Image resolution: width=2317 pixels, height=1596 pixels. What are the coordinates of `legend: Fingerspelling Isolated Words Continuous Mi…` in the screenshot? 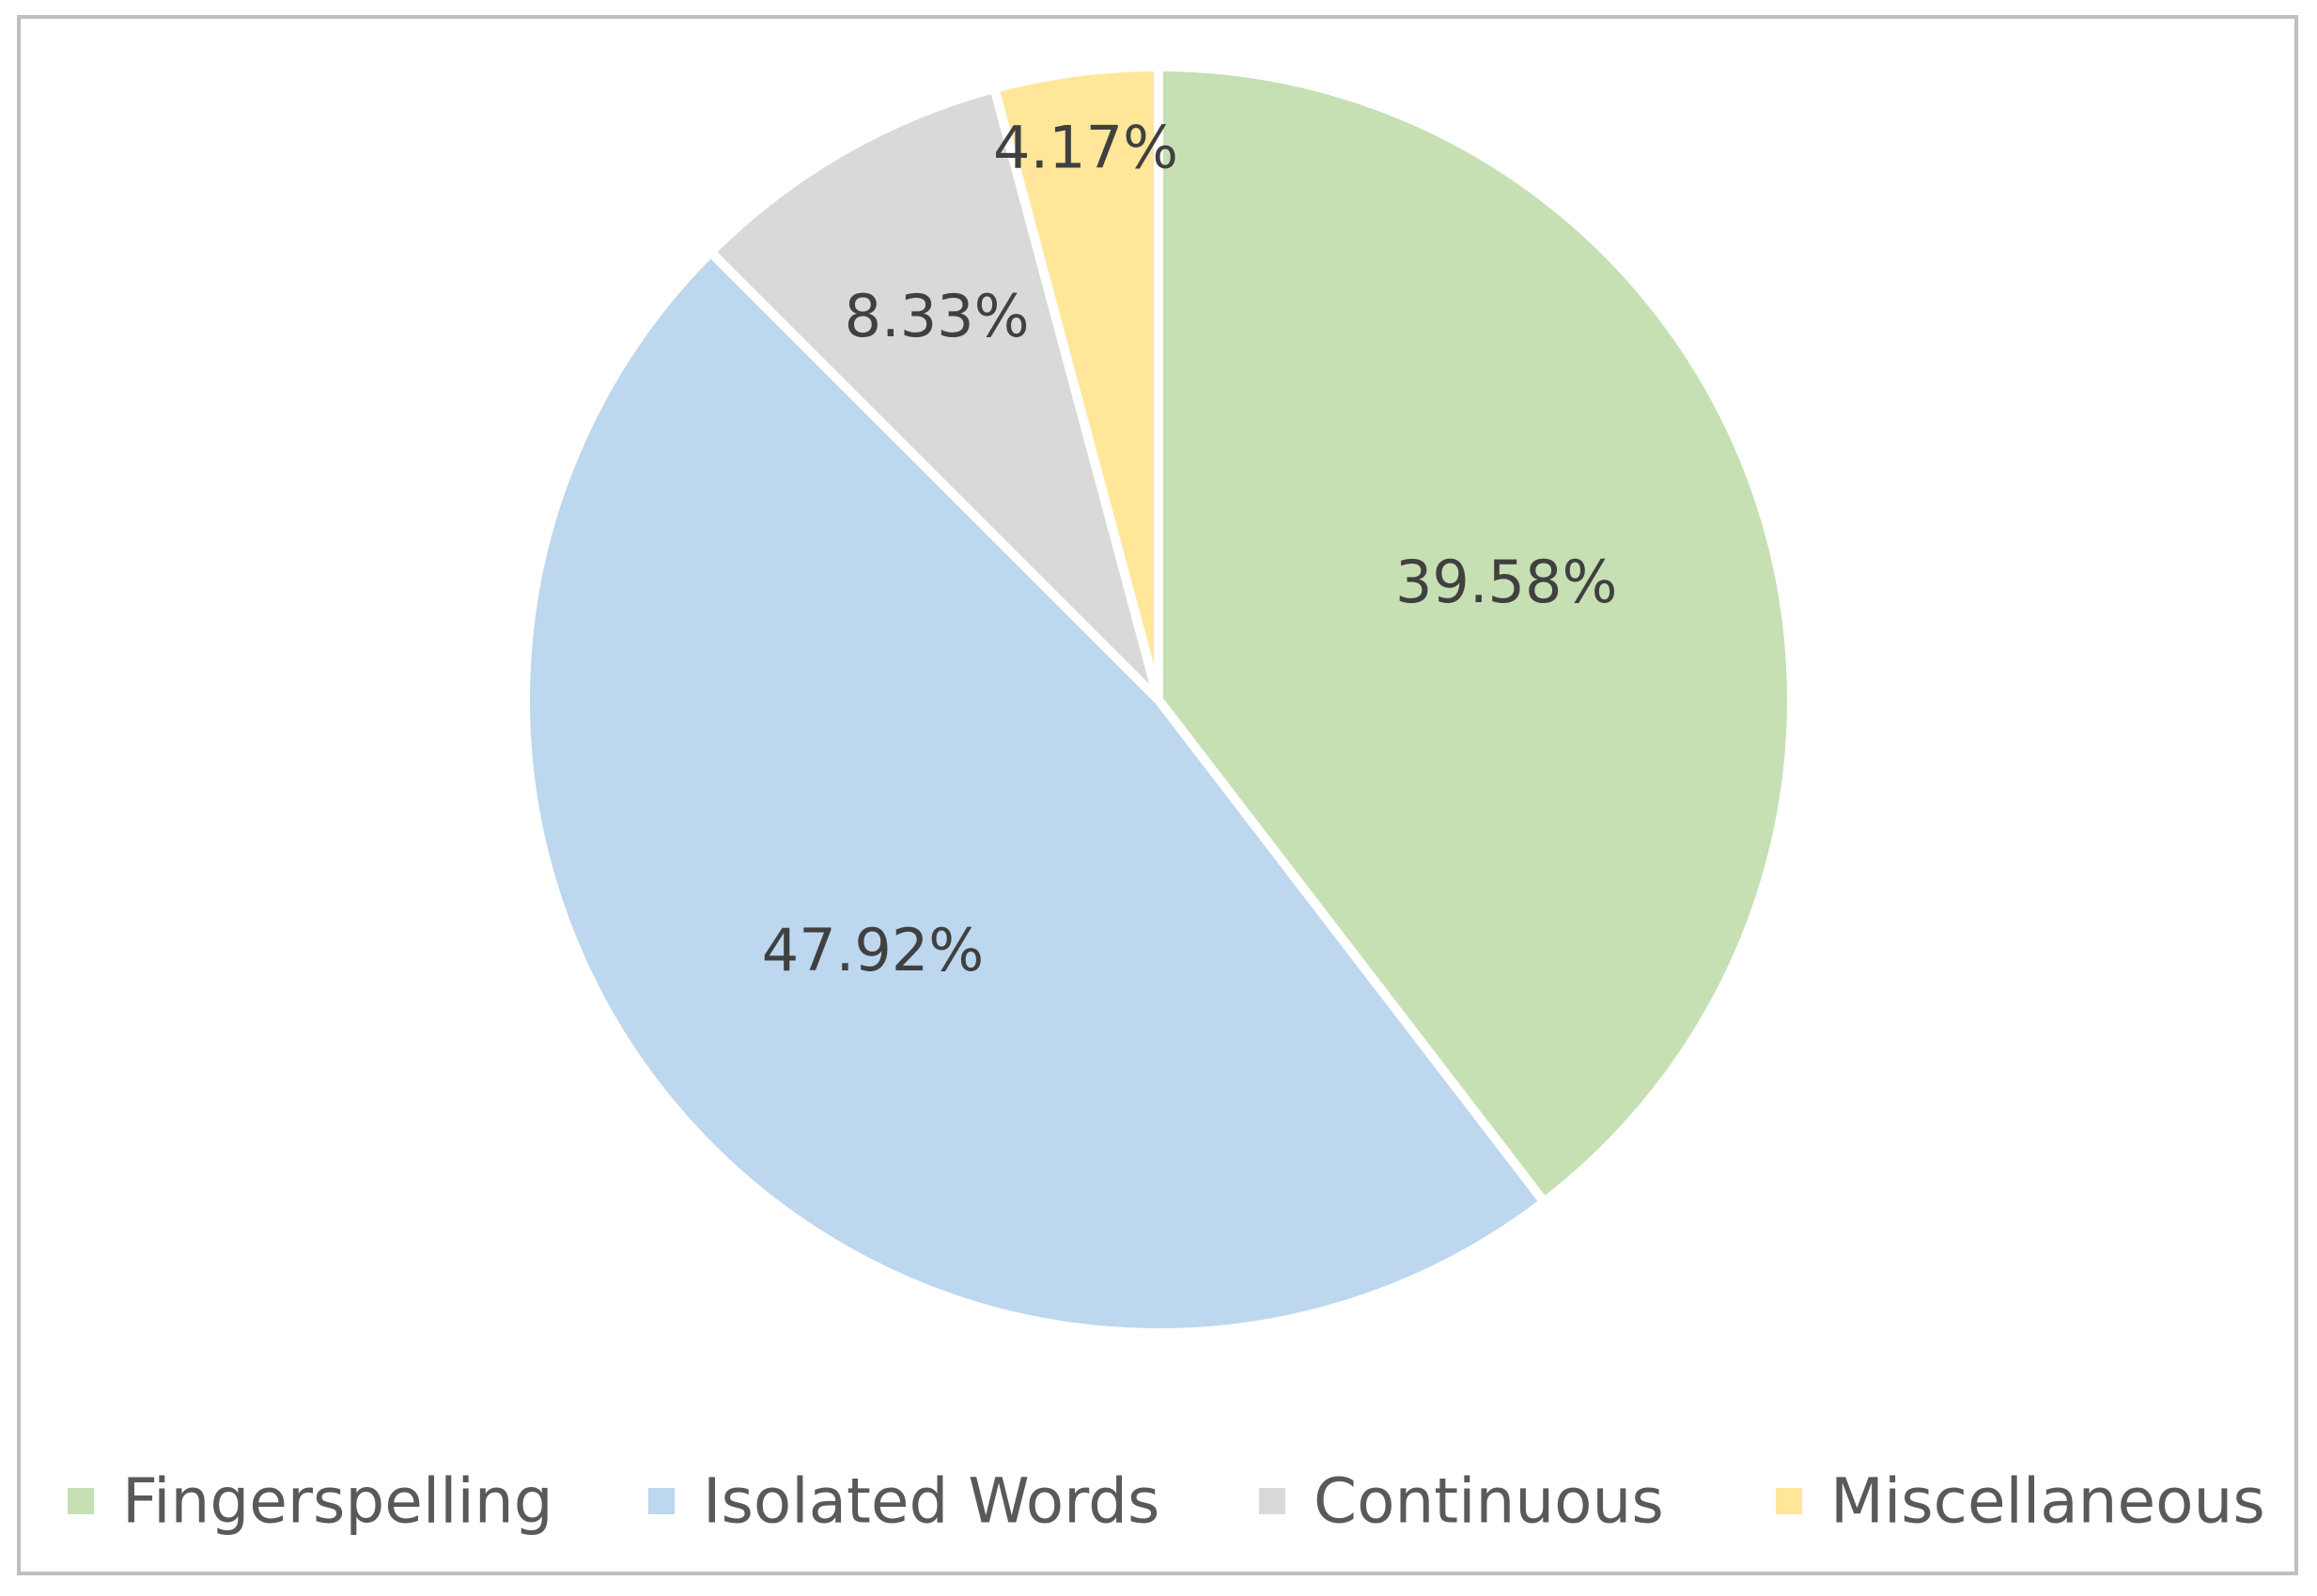 It's located at (1166, 1501).